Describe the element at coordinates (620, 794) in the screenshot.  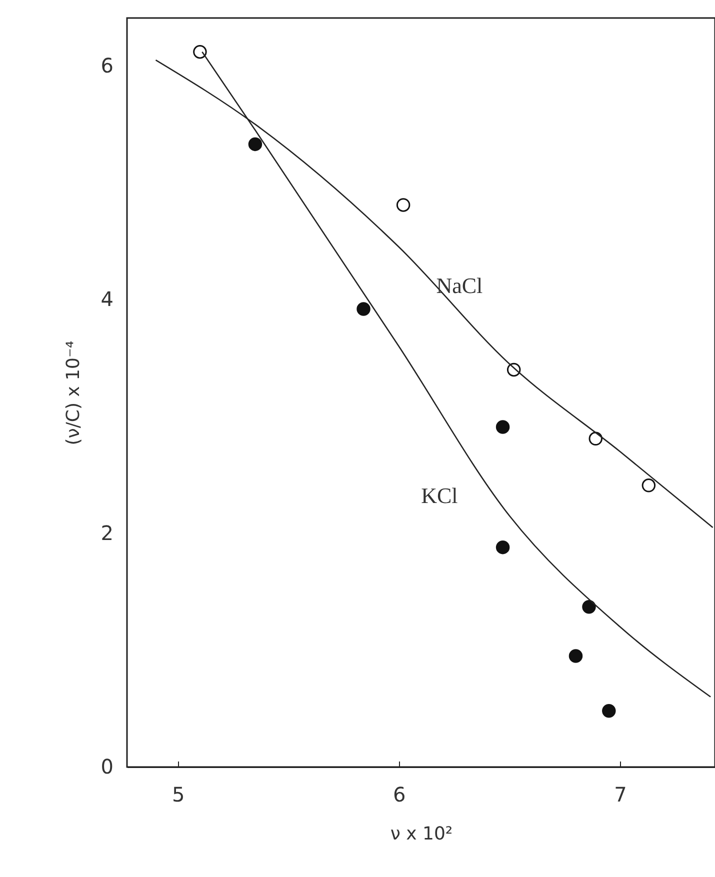
I see `x-tick-label: 7` at that location.